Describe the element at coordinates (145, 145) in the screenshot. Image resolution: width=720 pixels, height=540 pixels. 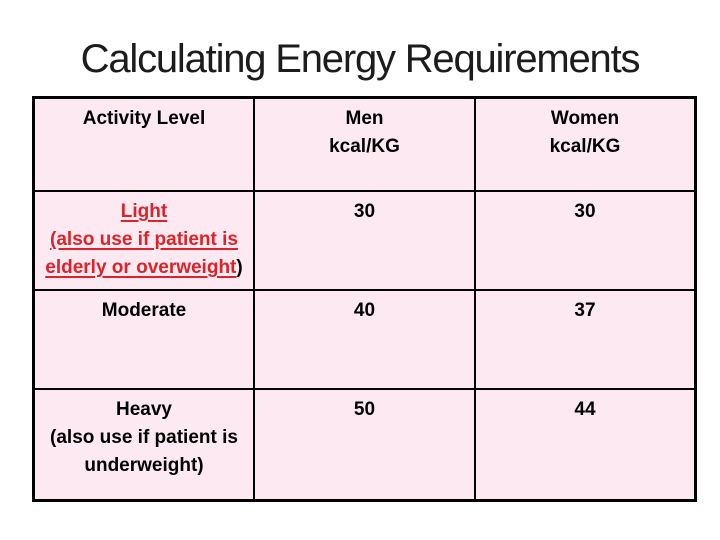
I see `header-cell-activity-level: Activity Level` at that location.